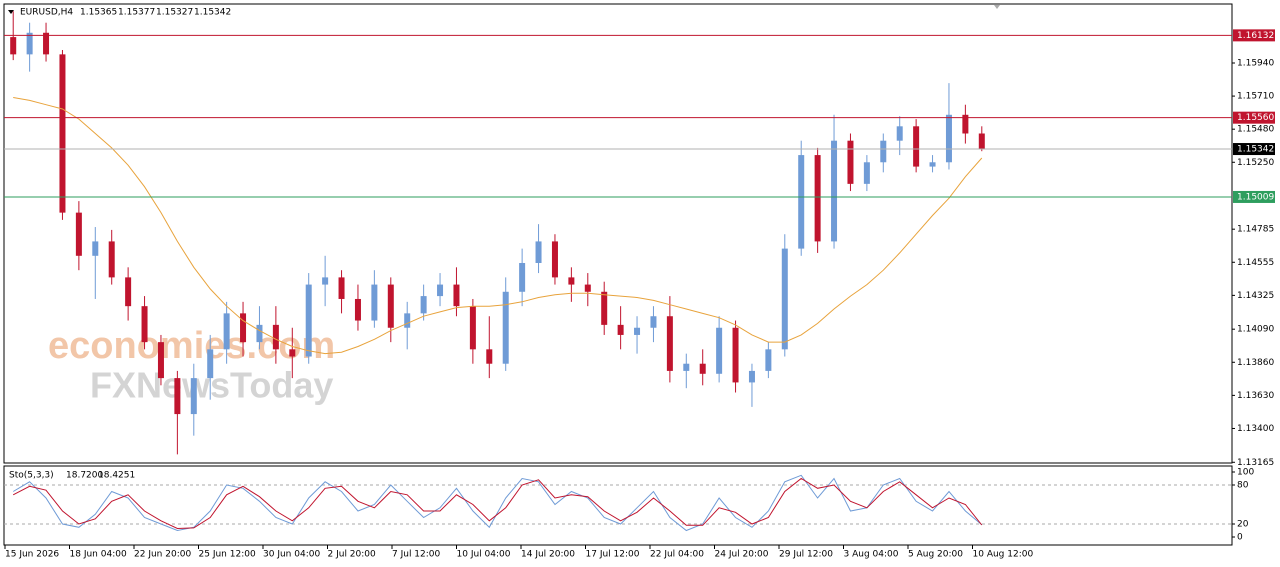 This screenshot has height=567, width=1280. What do you see at coordinates (1255, 396) in the screenshot?
I see `y-tick-label: 1.13630` at bounding box center [1255, 396].